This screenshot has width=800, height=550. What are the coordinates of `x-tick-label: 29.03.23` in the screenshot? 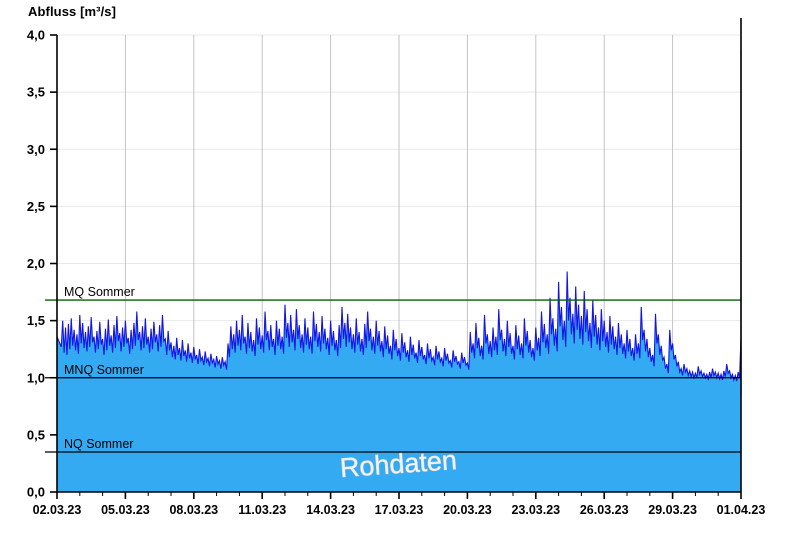 It's located at (672, 510).